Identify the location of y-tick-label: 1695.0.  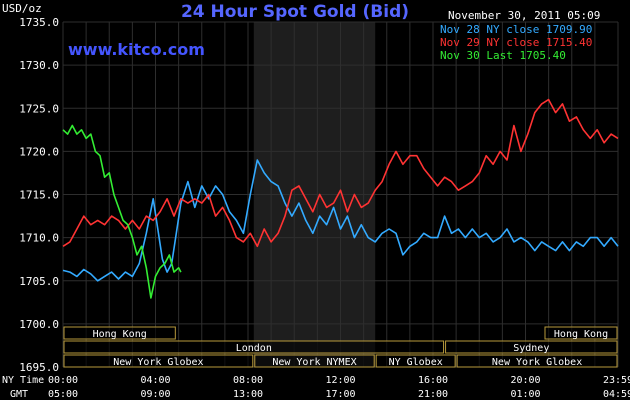
(39, 367).